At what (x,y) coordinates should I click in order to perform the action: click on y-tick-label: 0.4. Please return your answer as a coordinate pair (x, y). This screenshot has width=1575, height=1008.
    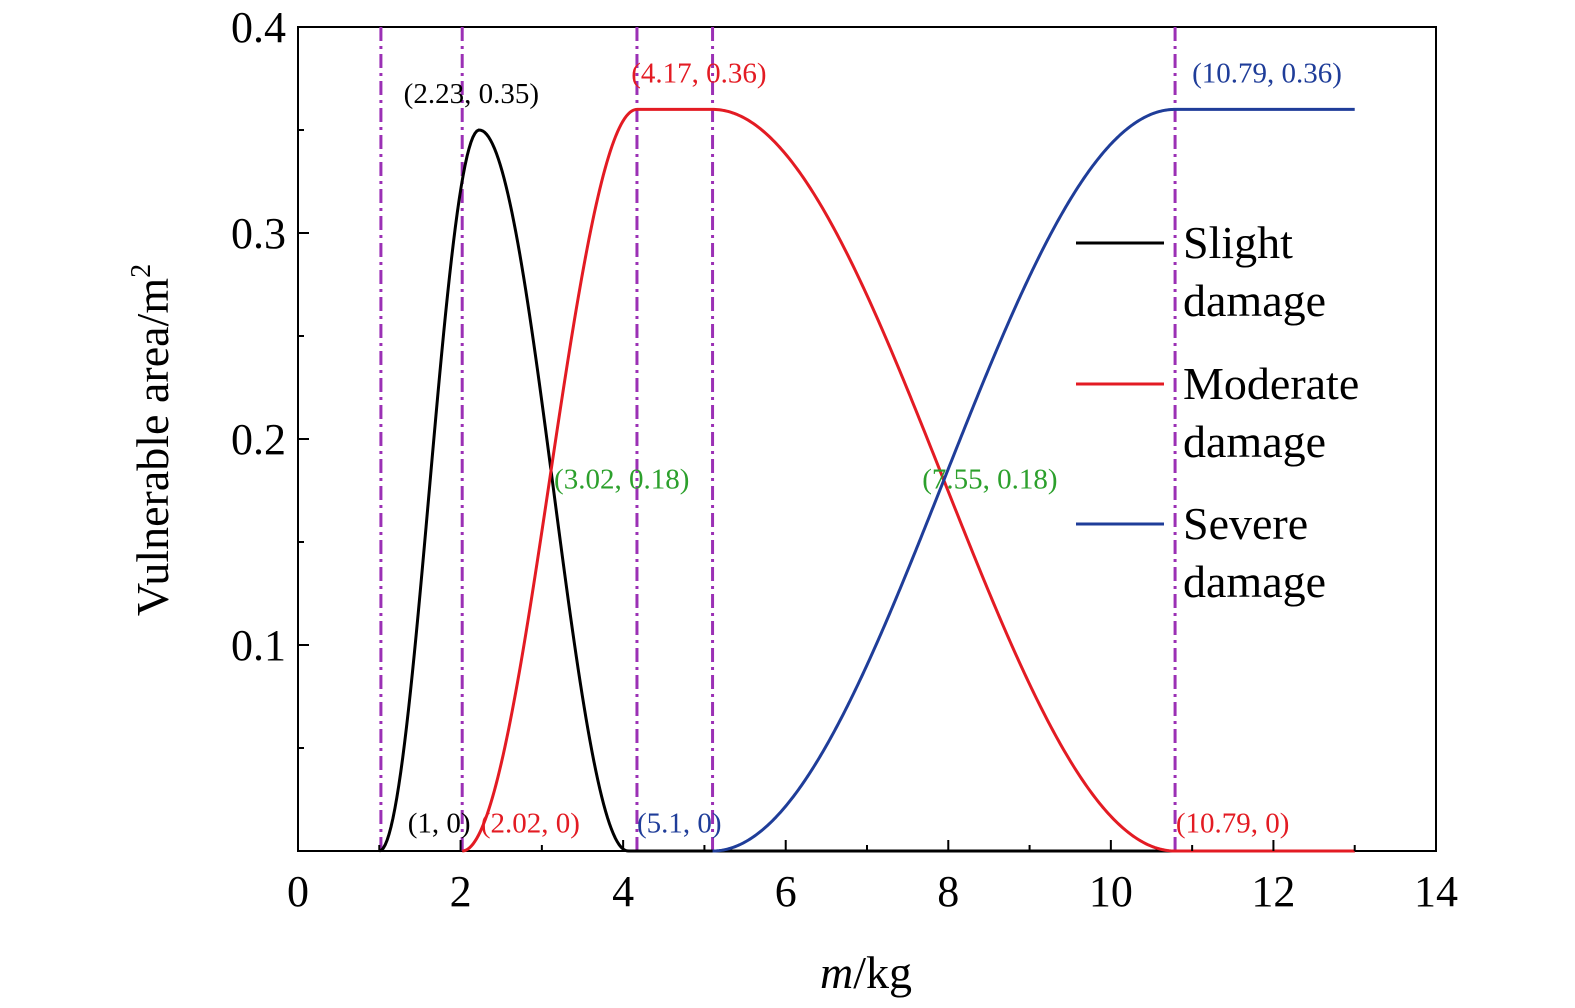
    Looking at the image, I should click on (258, 27).